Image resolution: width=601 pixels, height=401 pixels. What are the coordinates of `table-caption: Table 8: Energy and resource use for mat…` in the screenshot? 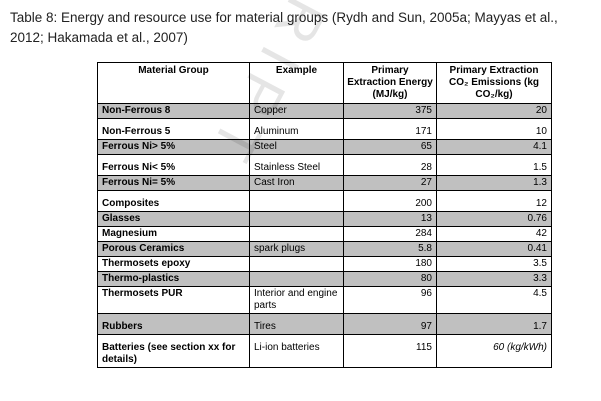 It's located at (284, 27).